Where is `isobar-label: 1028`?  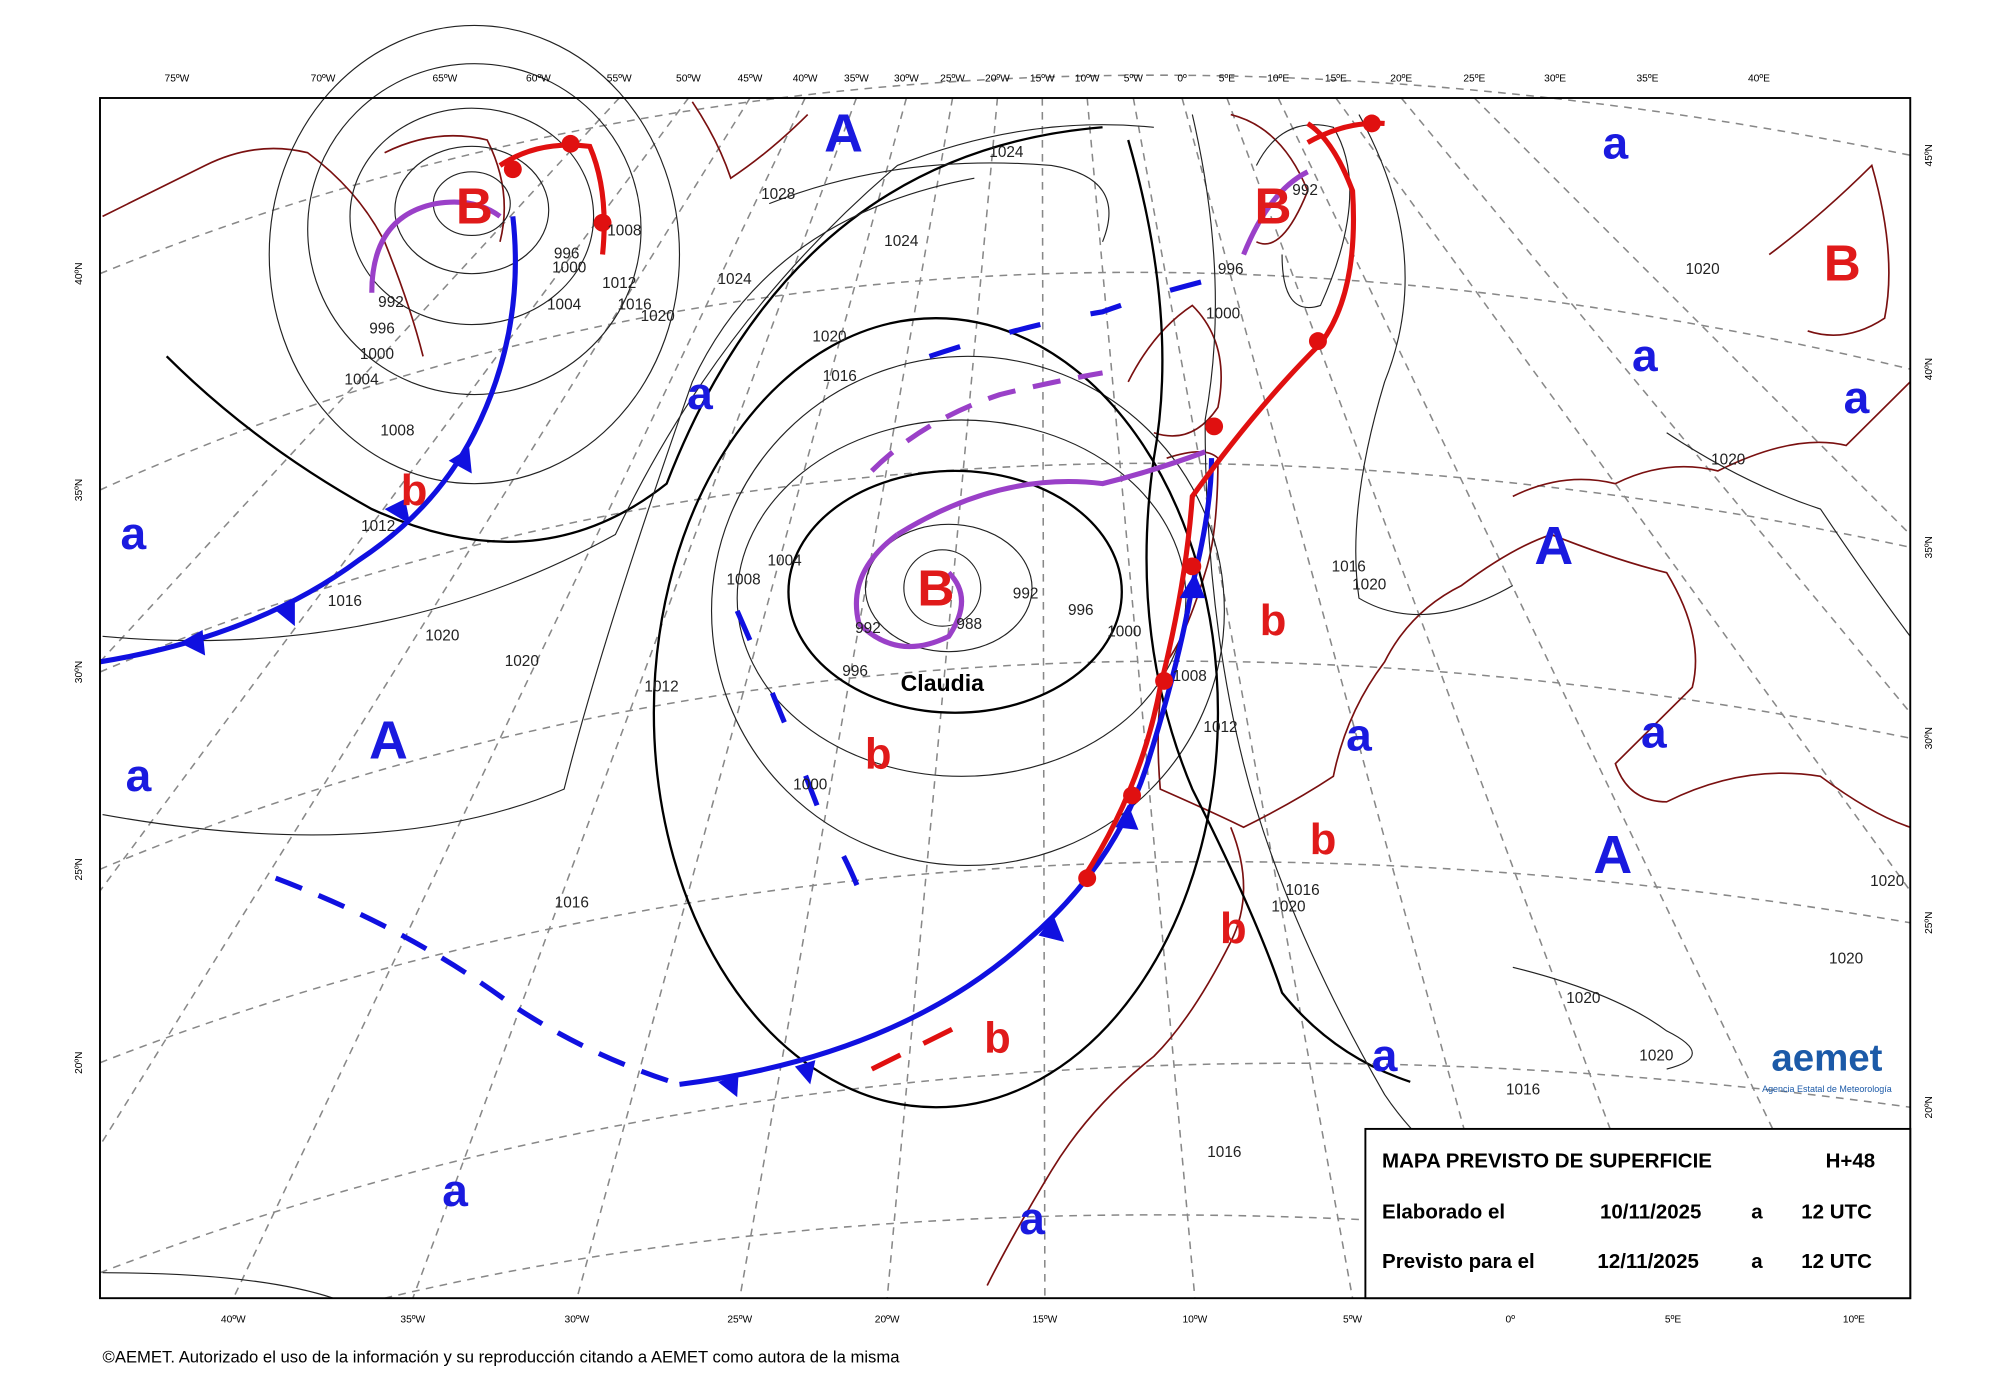
isobar-label: 1028 is located at coordinates (778, 194).